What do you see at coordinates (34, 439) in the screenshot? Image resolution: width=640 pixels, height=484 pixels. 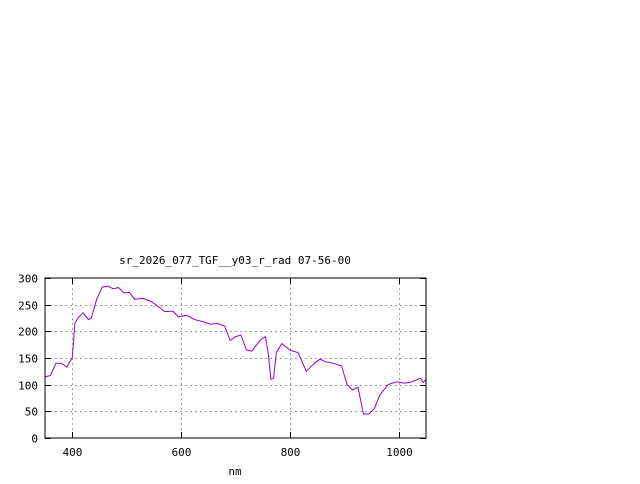 I see `y-tick-label: 0` at bounding box center [34, 439].